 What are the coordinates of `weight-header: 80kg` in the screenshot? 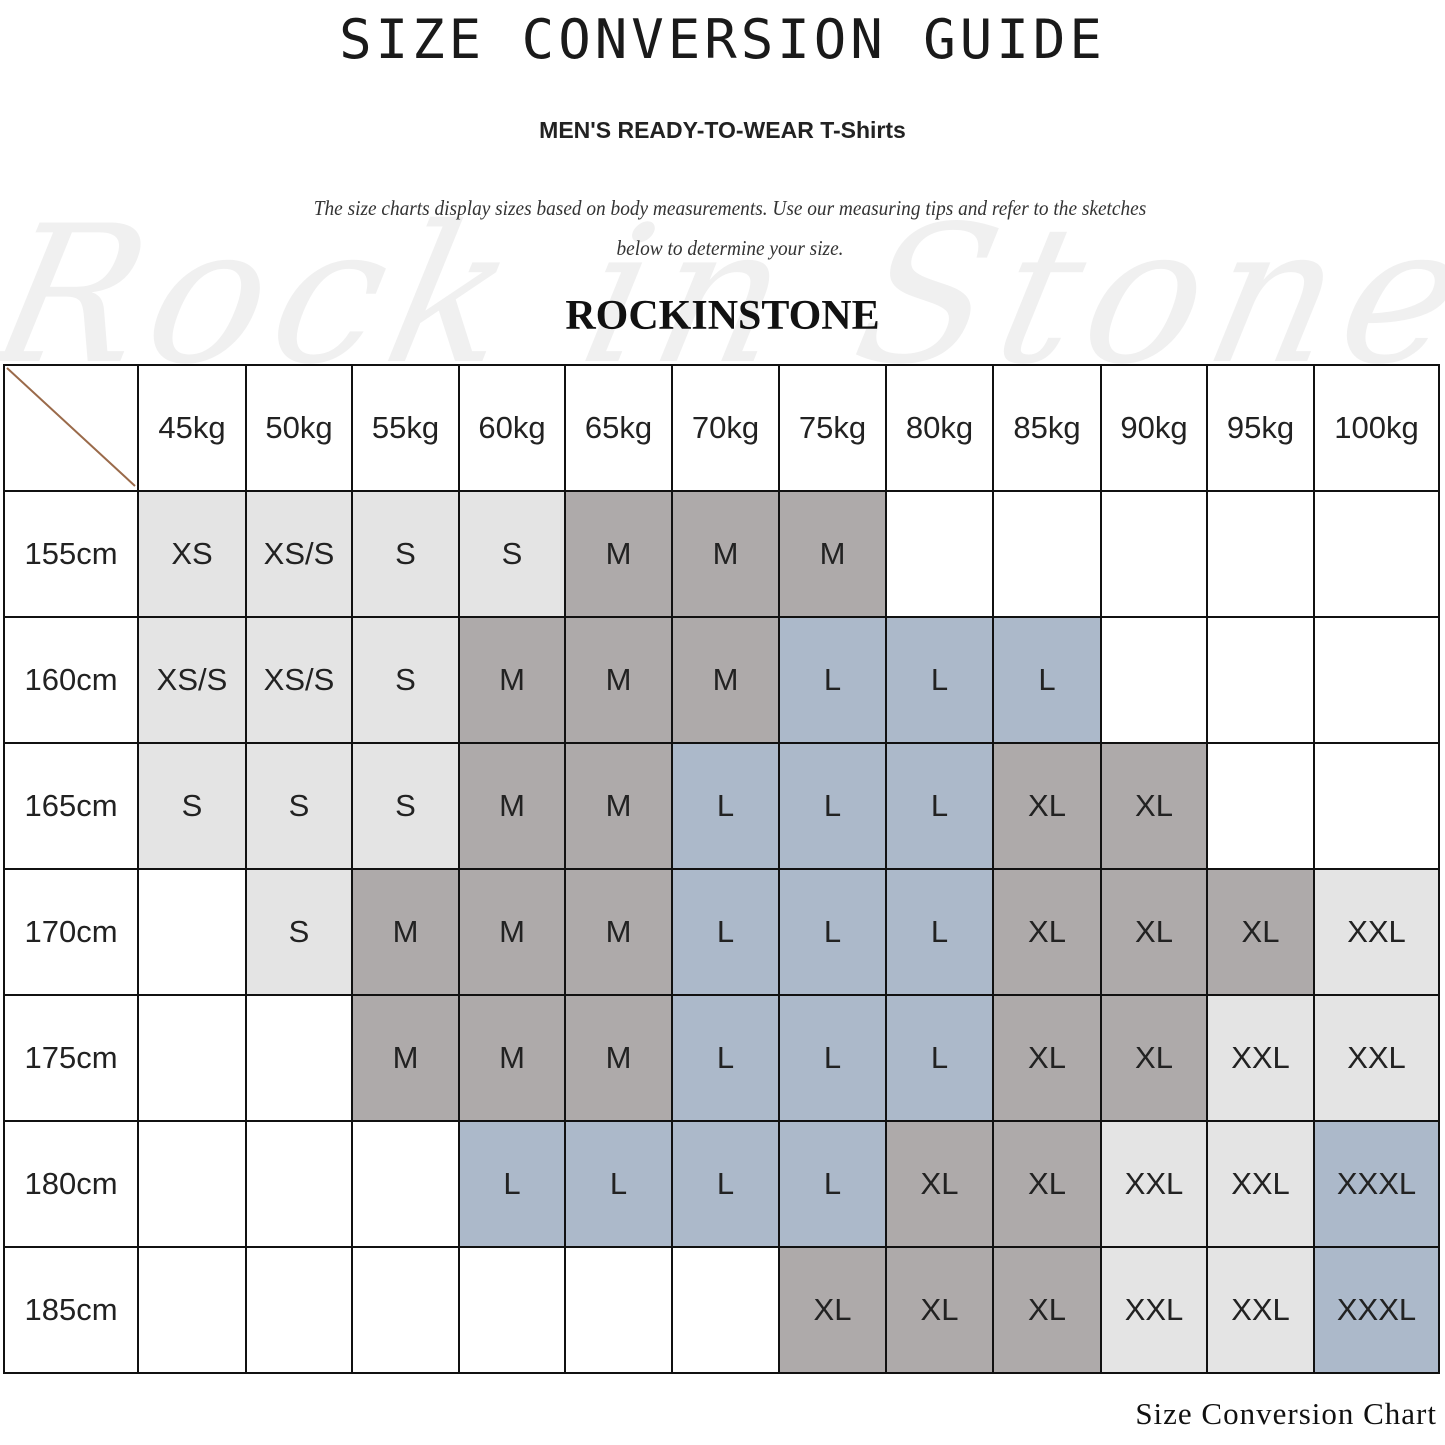 It's located at (939, 428).